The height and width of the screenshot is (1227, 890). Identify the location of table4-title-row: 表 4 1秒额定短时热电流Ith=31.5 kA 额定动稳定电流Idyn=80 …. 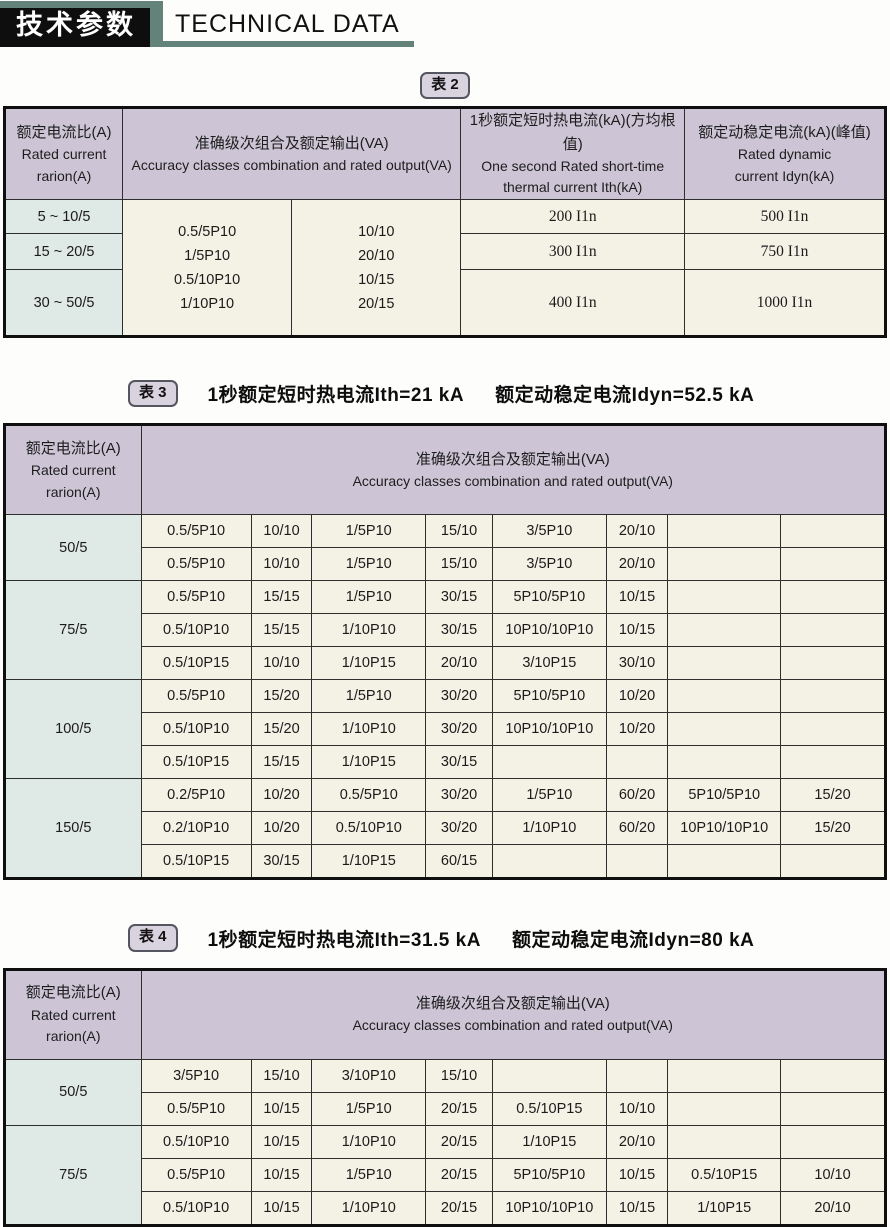
(509, 938).